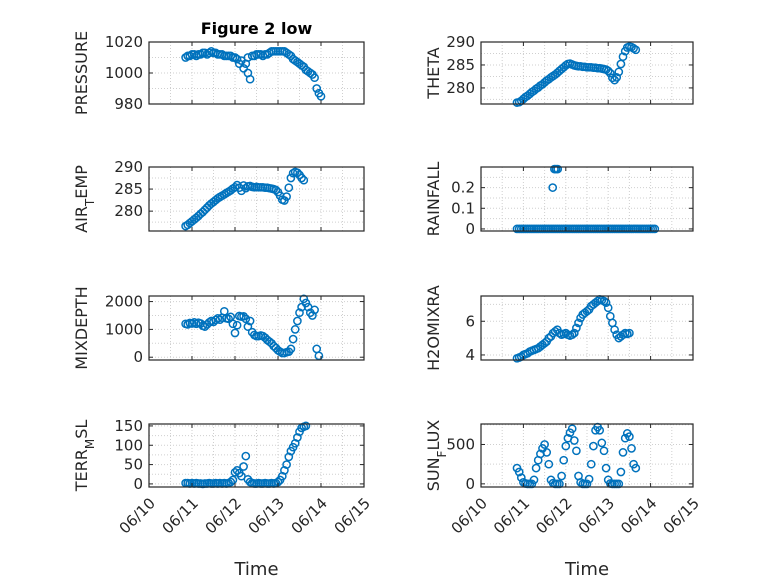 This screenshot has height=583, width=778. Describe the element at coordinates (463, 208) in the screenshot. I see `y-tick-label: 0.1` at that location.